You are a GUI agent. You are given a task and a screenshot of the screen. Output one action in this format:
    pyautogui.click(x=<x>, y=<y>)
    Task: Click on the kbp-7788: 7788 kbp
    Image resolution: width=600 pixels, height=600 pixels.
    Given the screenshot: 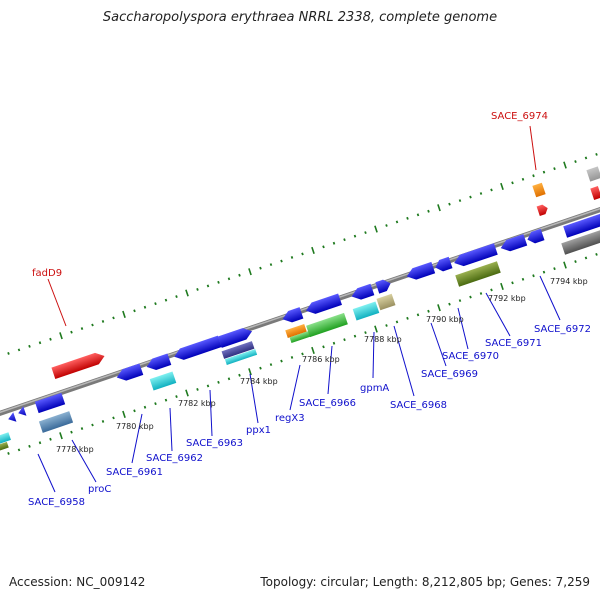 What is the action you would take?
    pyautogui.click(x=383, y=339)
    